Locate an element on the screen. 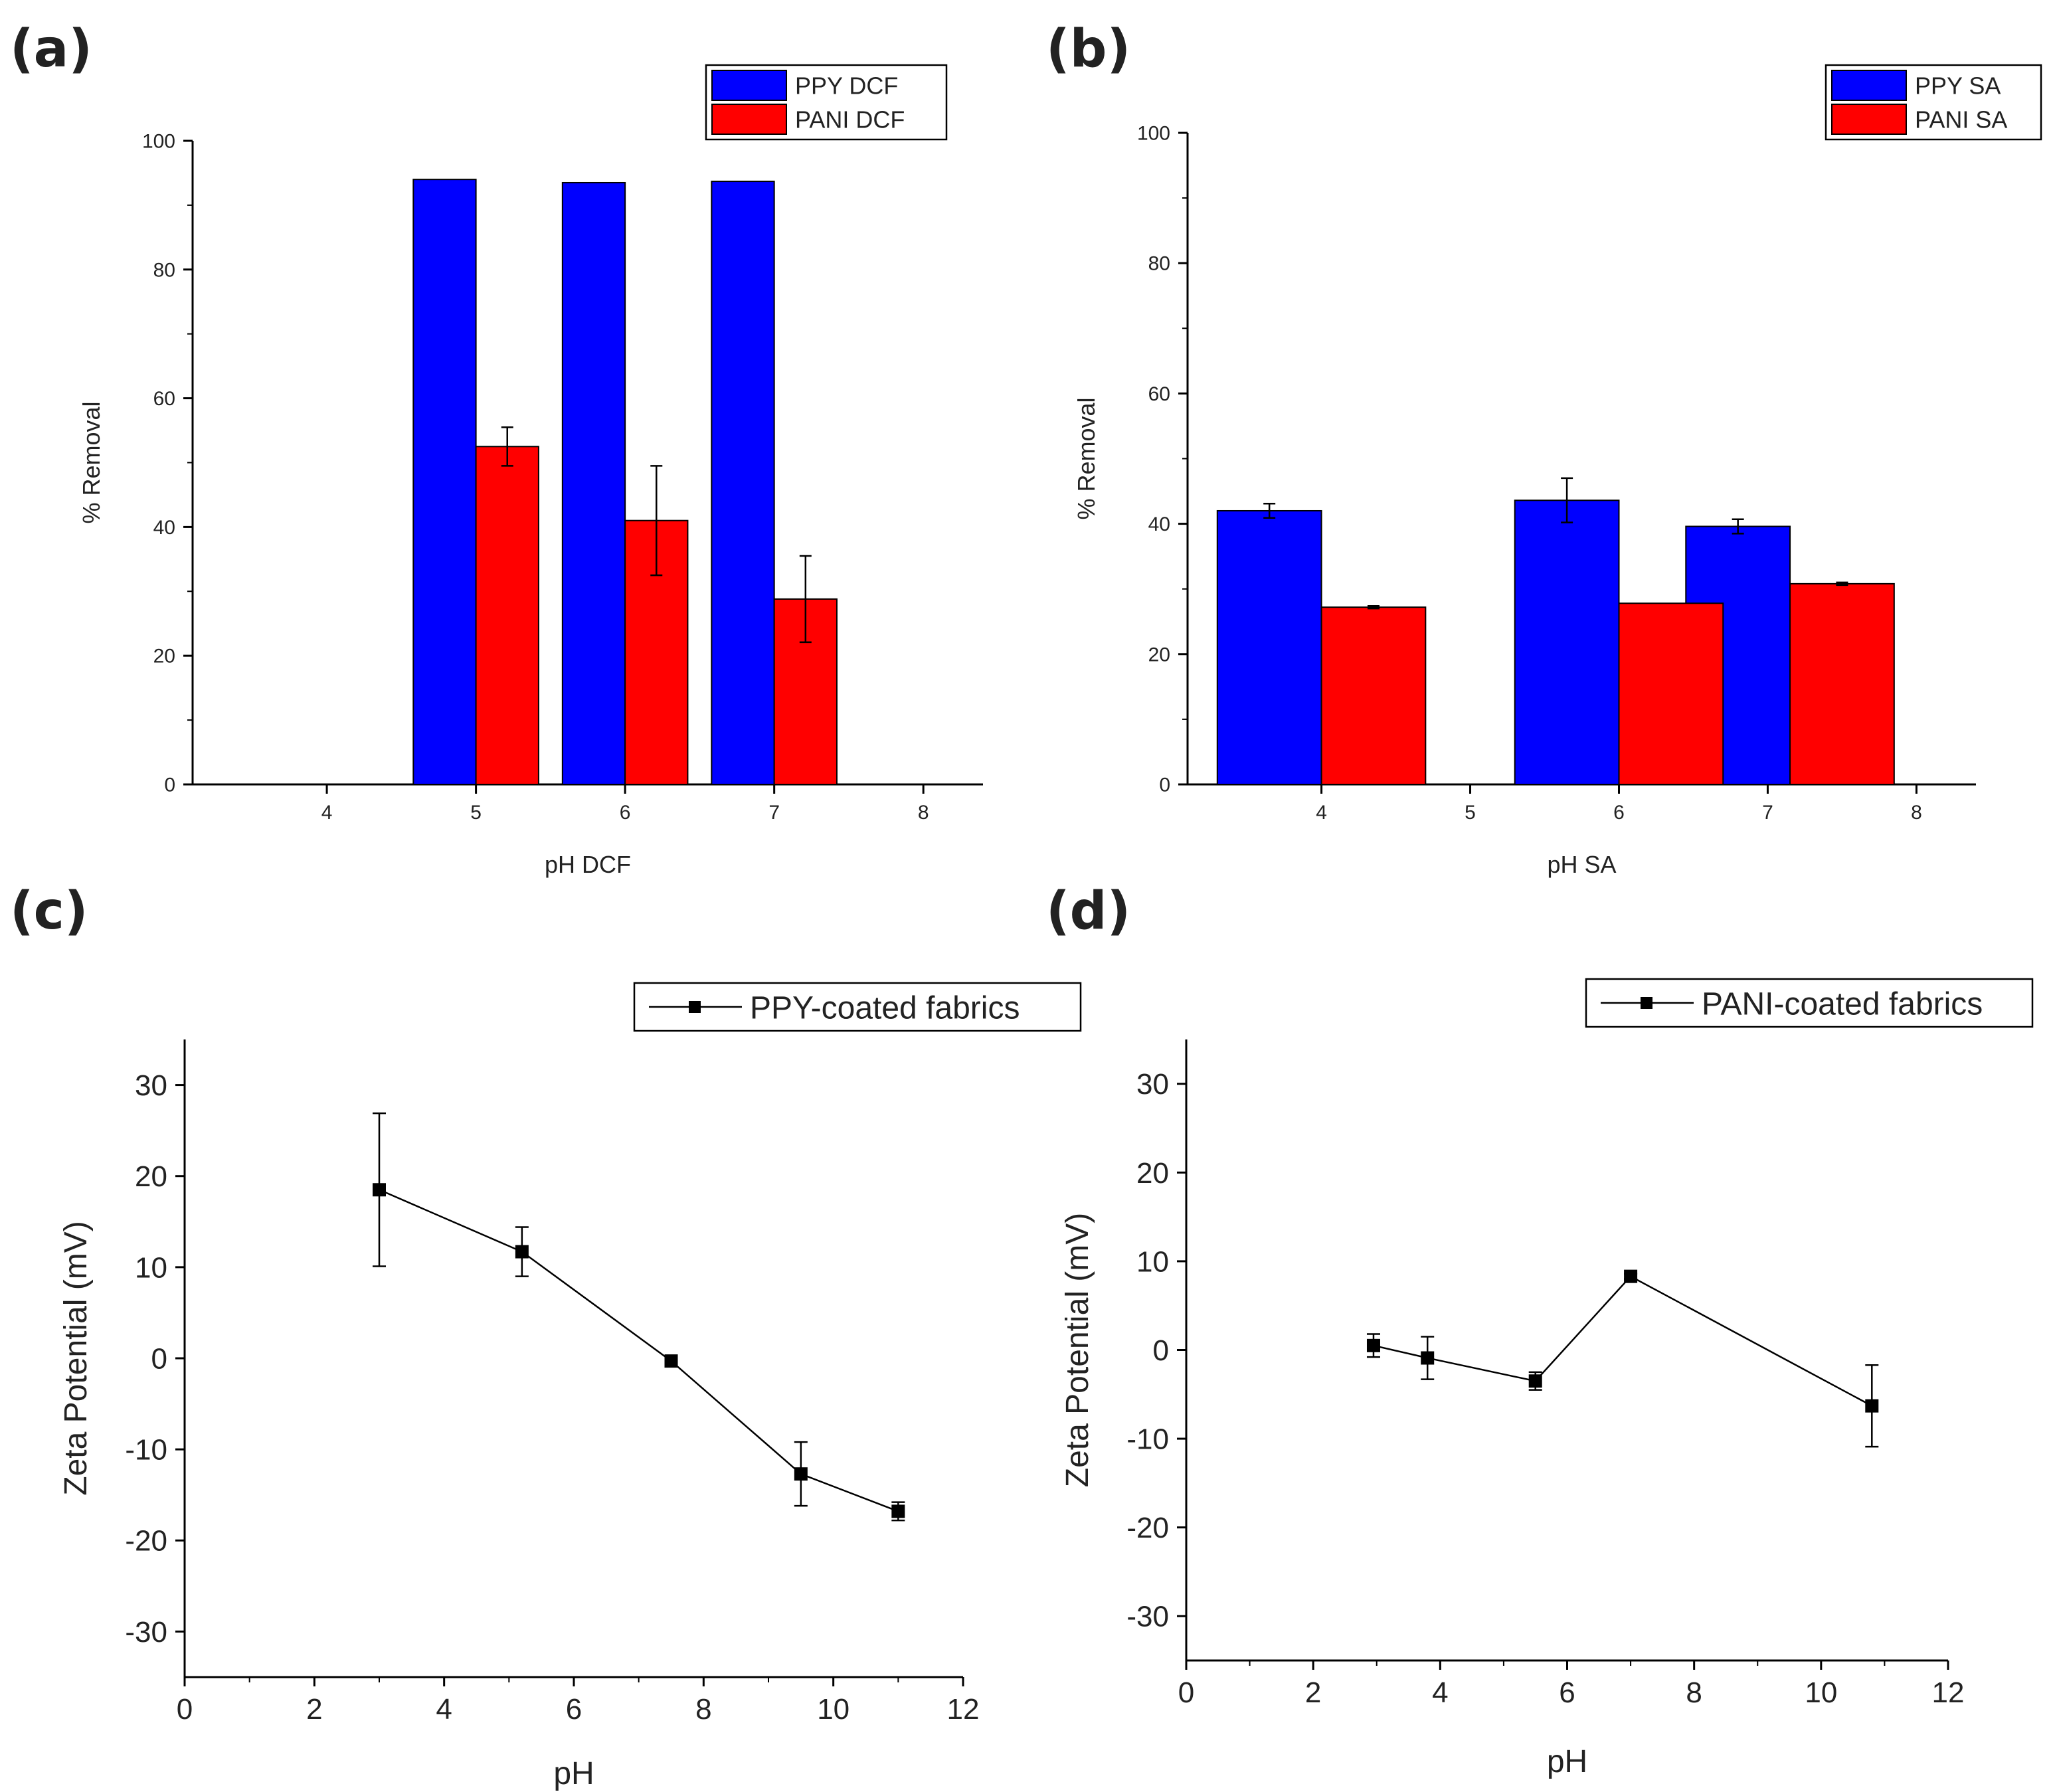 This screenshot has width=2053, height=1792. legend-label: PPY DCF is located at coordinates (847, 85).